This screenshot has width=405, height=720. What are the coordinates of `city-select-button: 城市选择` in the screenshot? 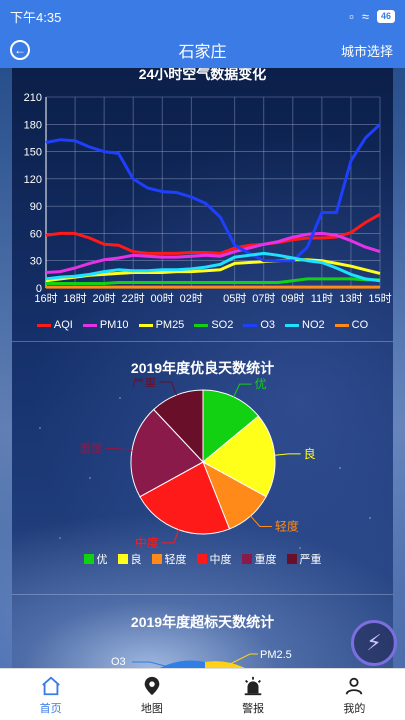 It's located at (366, 51).